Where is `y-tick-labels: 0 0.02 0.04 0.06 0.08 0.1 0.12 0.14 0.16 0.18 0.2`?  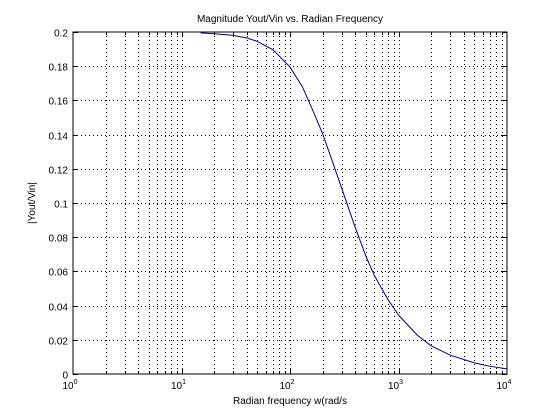 y-tick-labels: 0 0.02 0.04 0.06 0.08 0.1 0.12 0.14 0.16 0.18 0.2 is located at coordinates (59, 205).